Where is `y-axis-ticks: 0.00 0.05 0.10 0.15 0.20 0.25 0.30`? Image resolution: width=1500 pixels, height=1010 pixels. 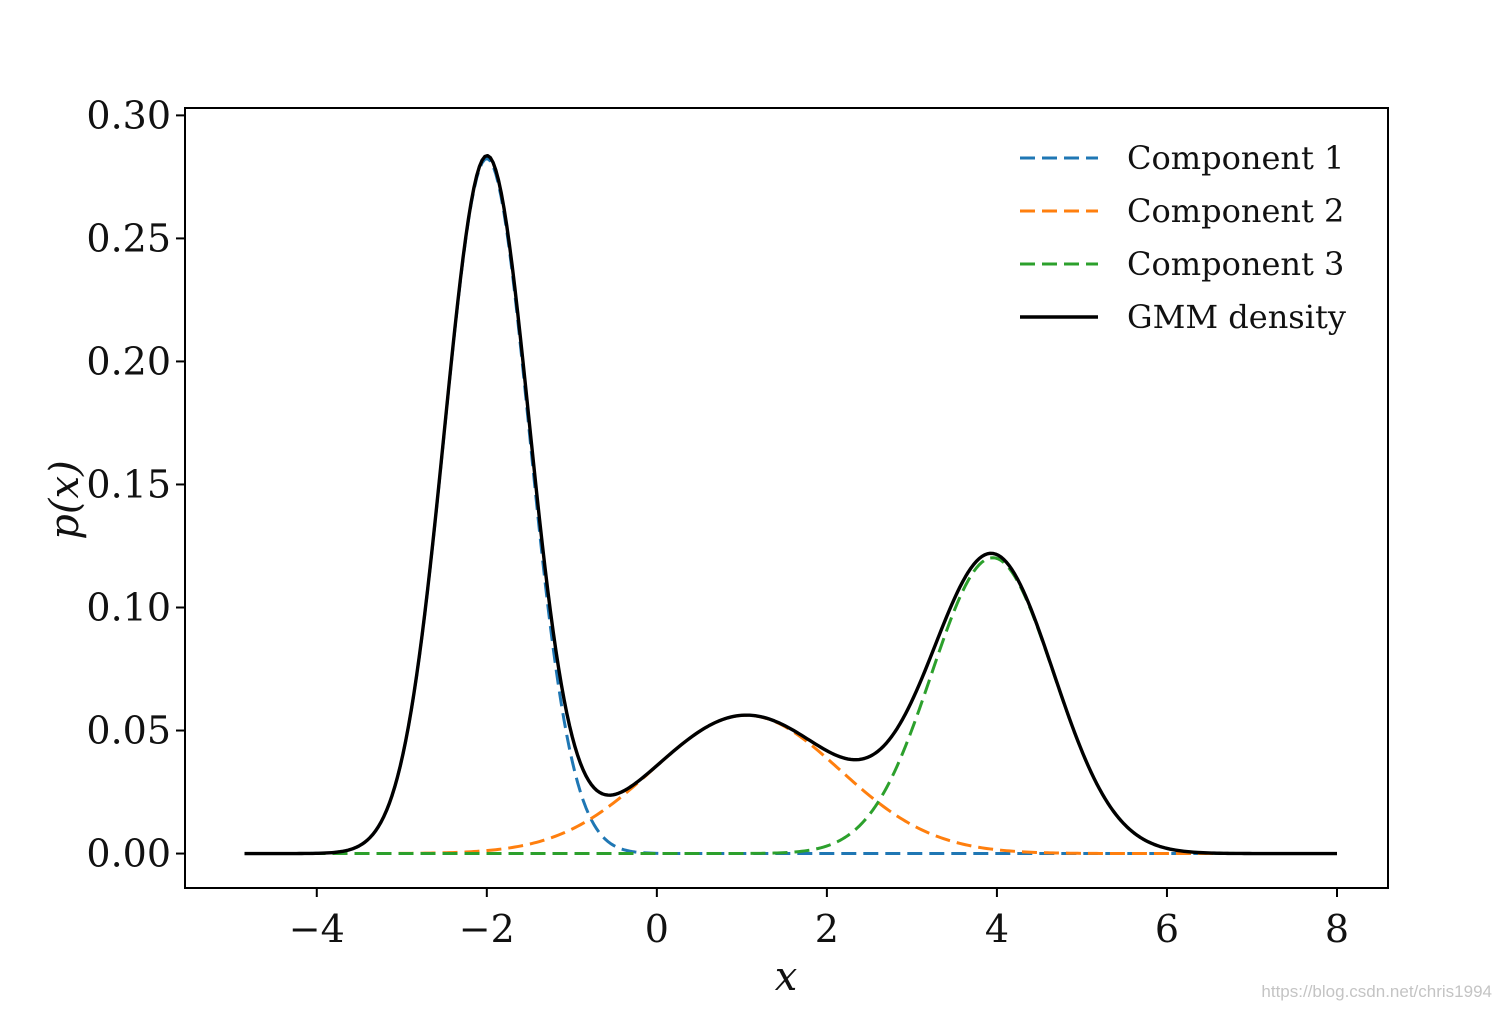 y-axis-ticks: 0.00 0.05 0.10 0.15 0.20 0.25 0.30 is located at coordinates (135, 484).